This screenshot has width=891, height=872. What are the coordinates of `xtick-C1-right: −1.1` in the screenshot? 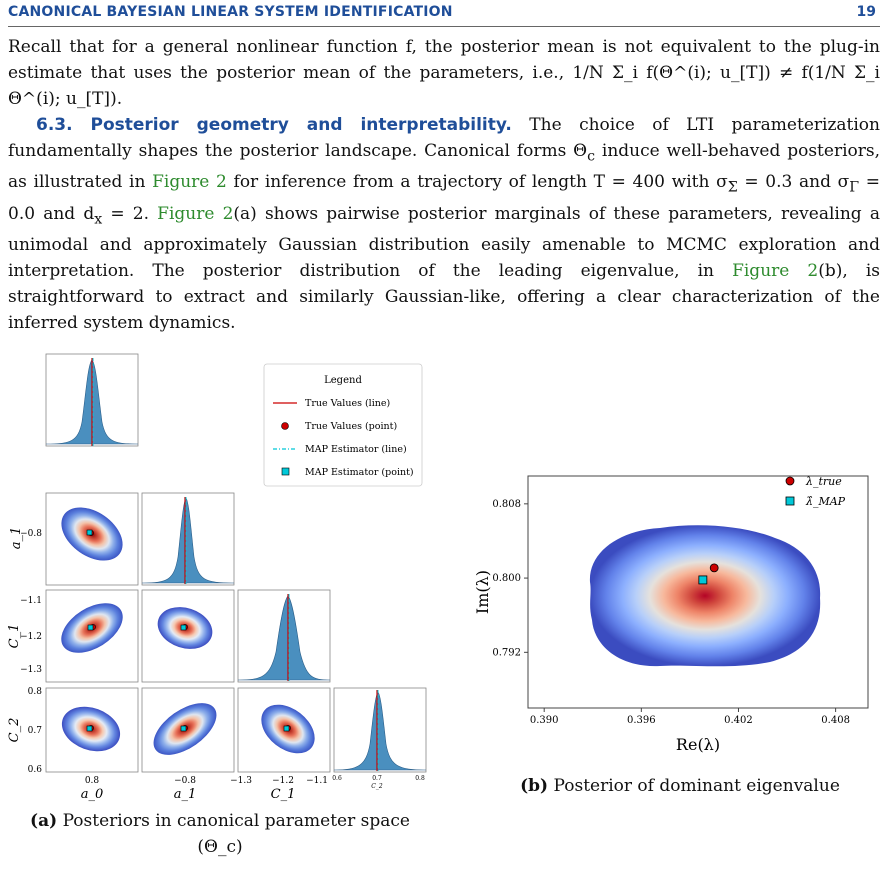 It's located at (317, 781).